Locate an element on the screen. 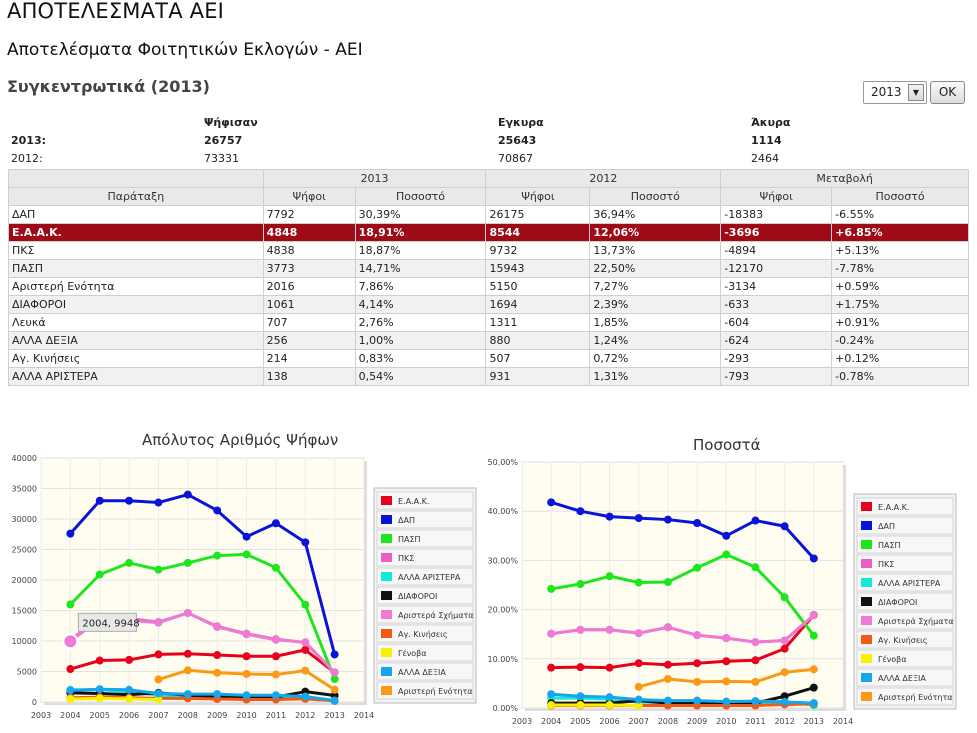 The height and width of the screenshot is (733, 977). year-select: 2013 ▼ is located at coordinates (895, 92).